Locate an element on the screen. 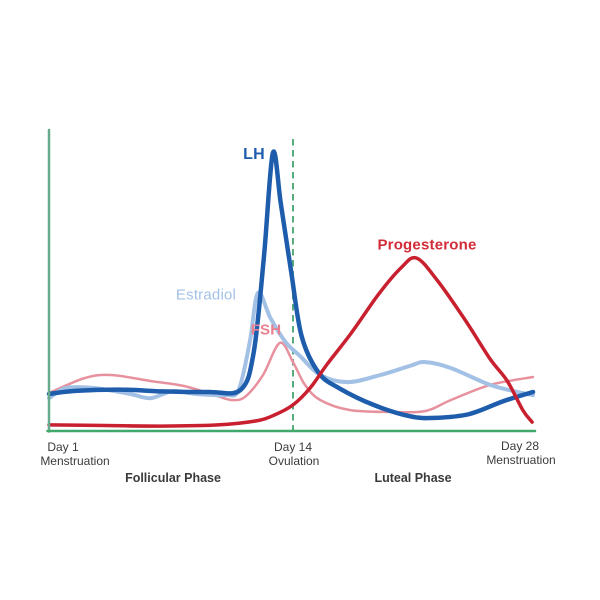 The height and width of the screenshot is (600, 600). fsh-curve is located at coordinates (291, 377).